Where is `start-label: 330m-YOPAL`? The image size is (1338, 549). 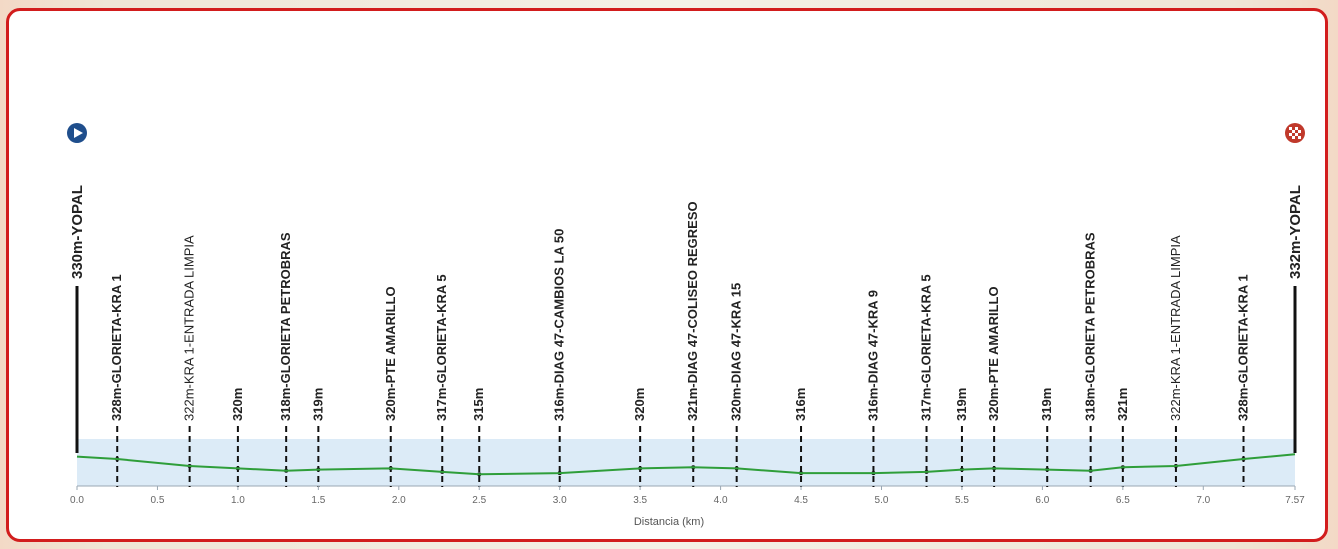 start-label: 330m-YOPAL is located at coordinates (77, 232).